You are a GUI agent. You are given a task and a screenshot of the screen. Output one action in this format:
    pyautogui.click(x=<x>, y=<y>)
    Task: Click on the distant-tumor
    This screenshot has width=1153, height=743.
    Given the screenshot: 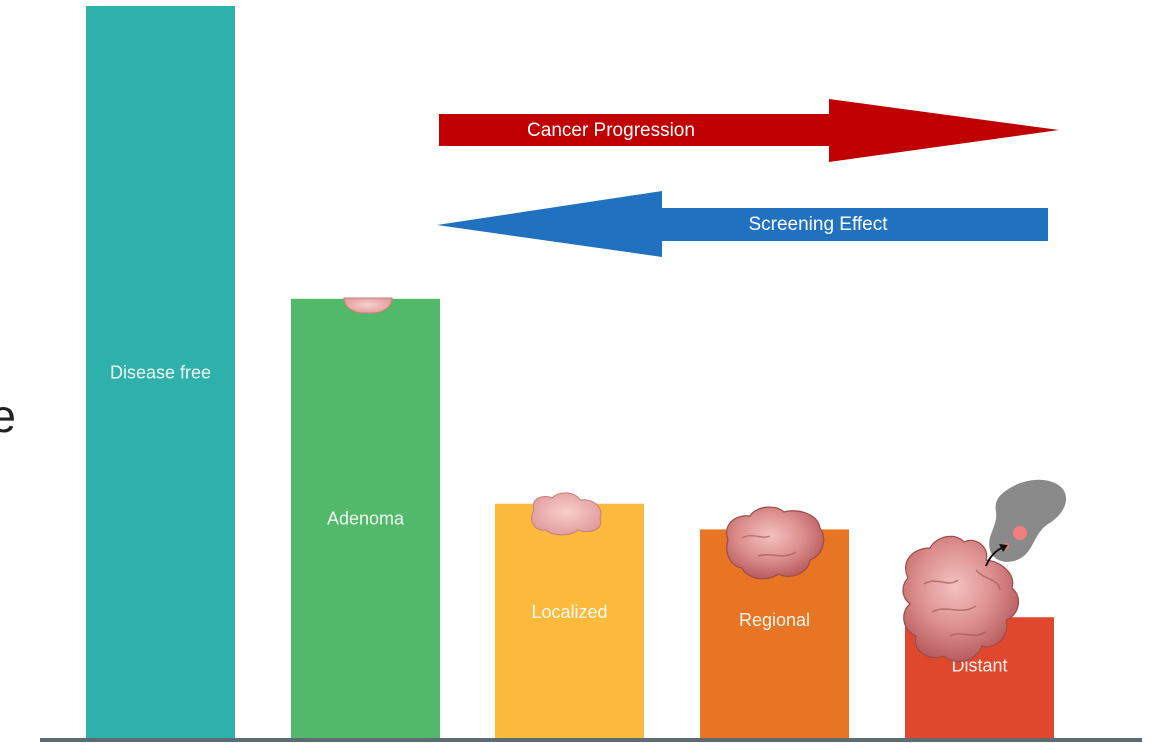 What is the action you would take?
    pyautogui.click(x=961, y=599)
    